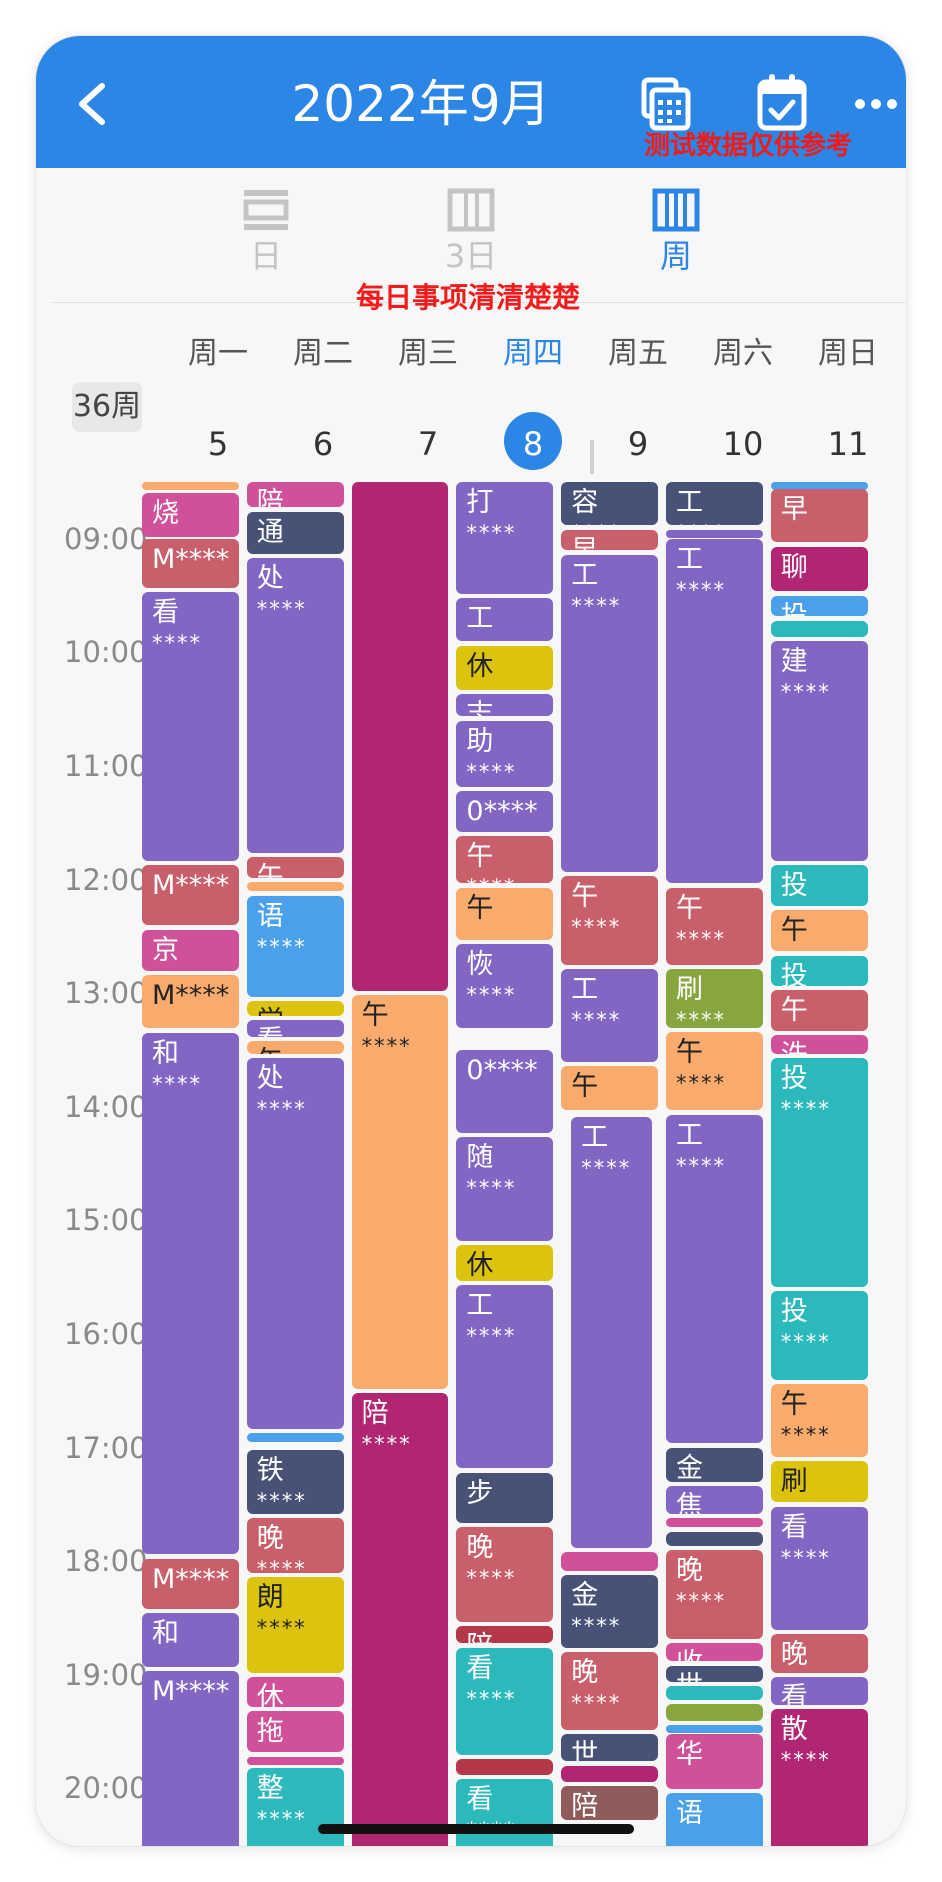  I want to click on event-block: 语 ****, so click(295, 946).